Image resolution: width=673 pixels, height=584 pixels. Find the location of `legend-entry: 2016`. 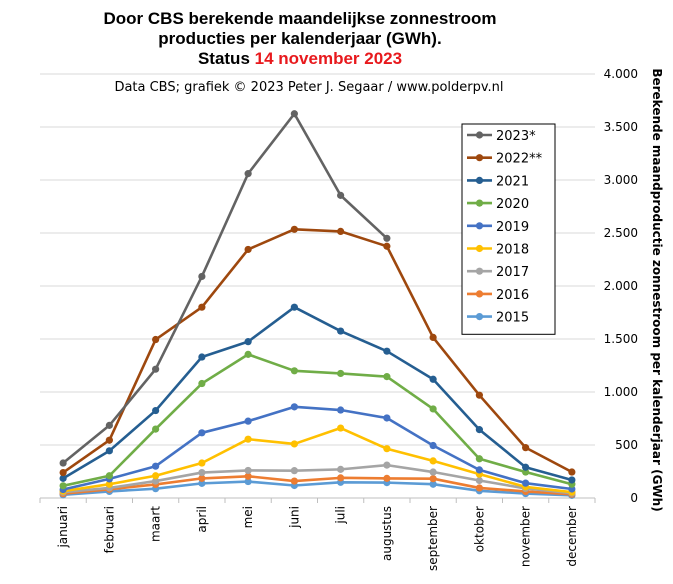

legend-entry: 2016 is located at coordinates (512, 295).